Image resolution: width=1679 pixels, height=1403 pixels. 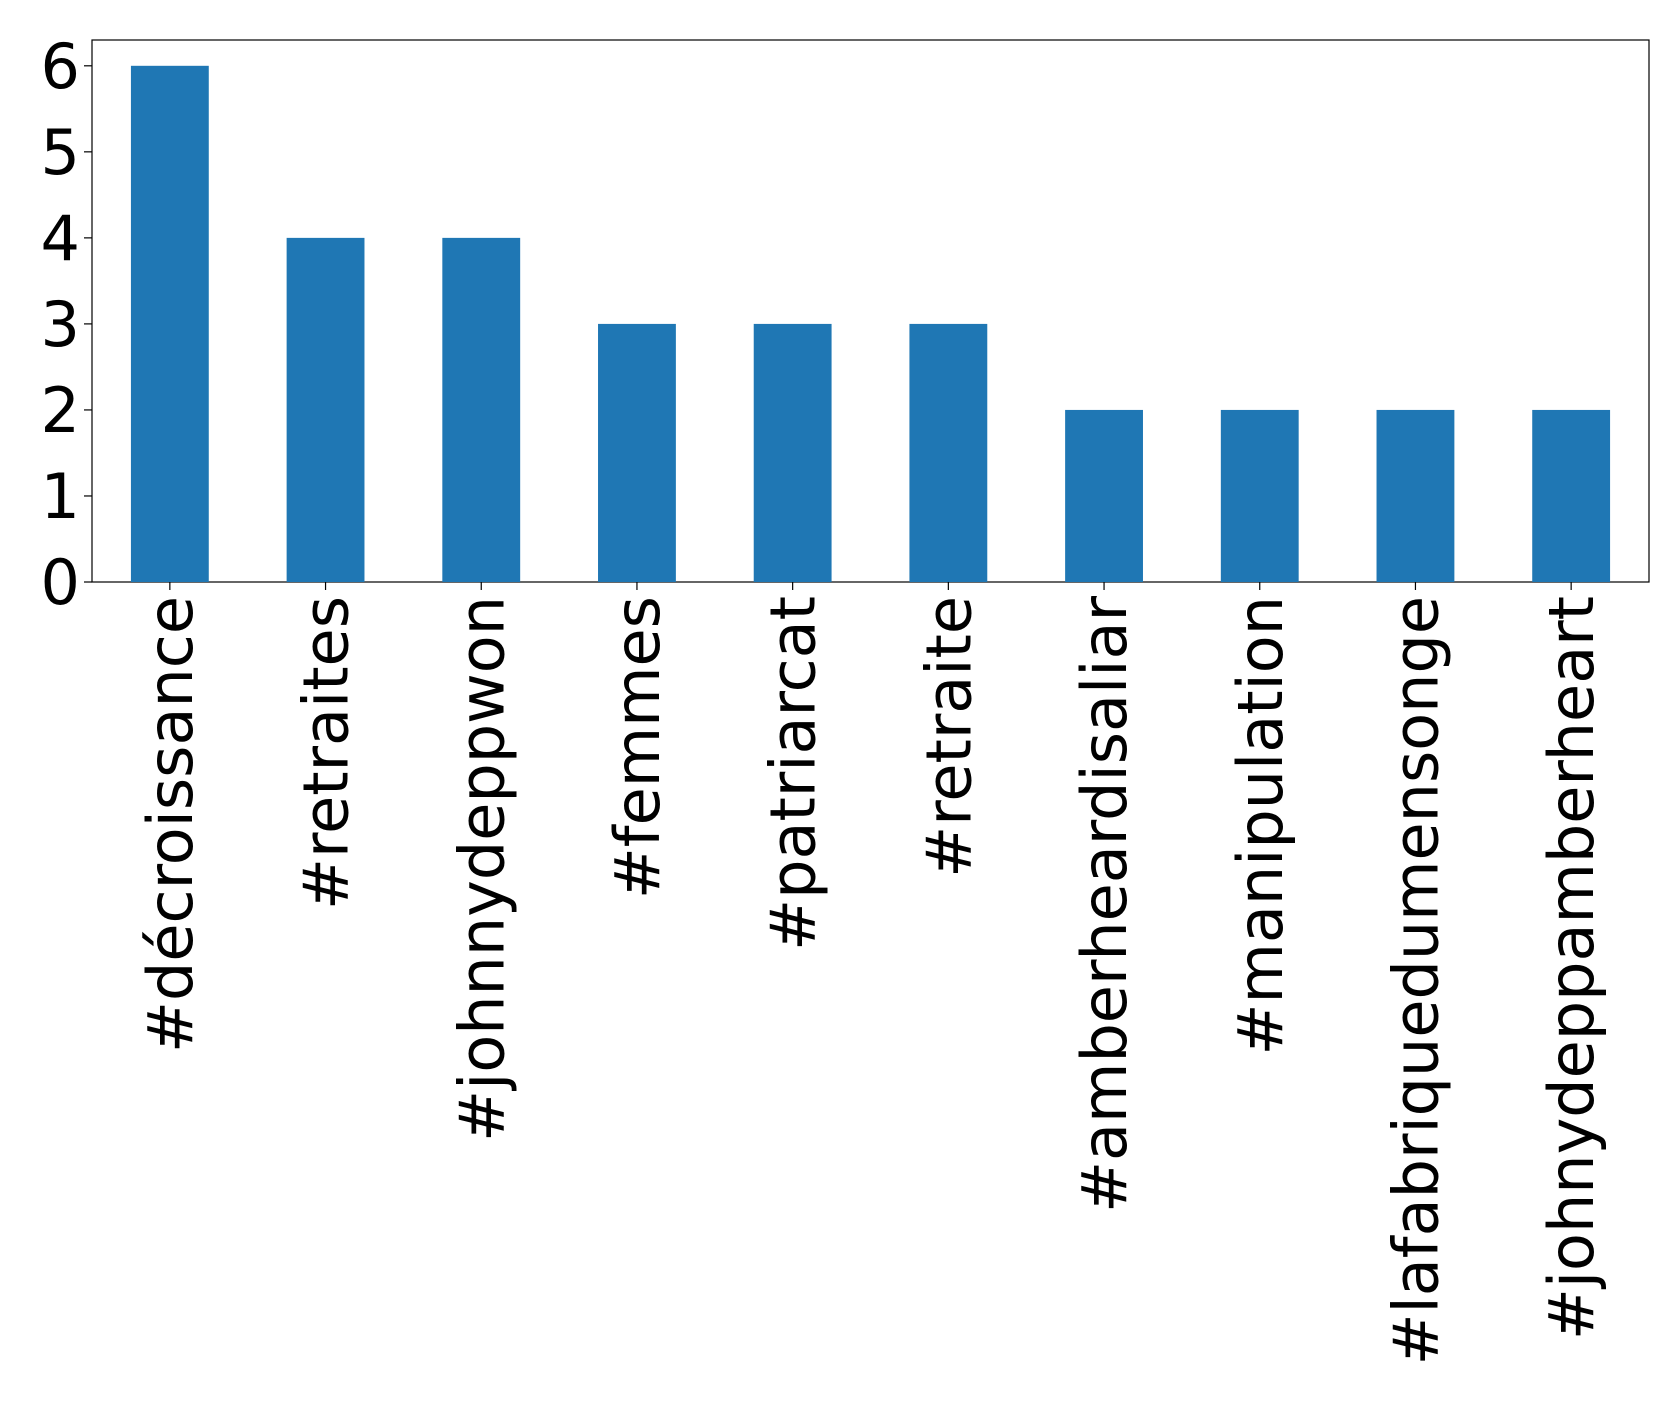 I want to click on y-tick-label: 4, so click(x=60, y=238).